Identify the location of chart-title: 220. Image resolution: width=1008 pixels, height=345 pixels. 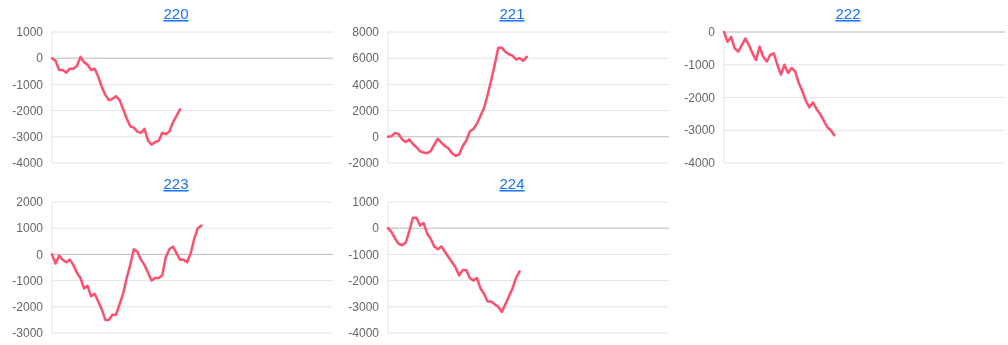
(176, 13).